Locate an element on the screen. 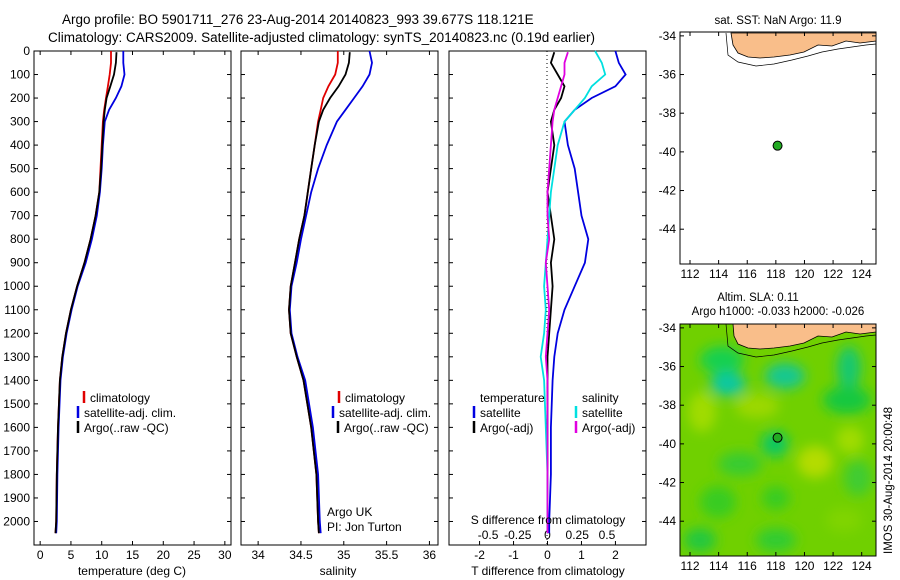 The width and height of the screenshot is (900, 580). x-tick-label: 5 is located at coordinates (71, 555).